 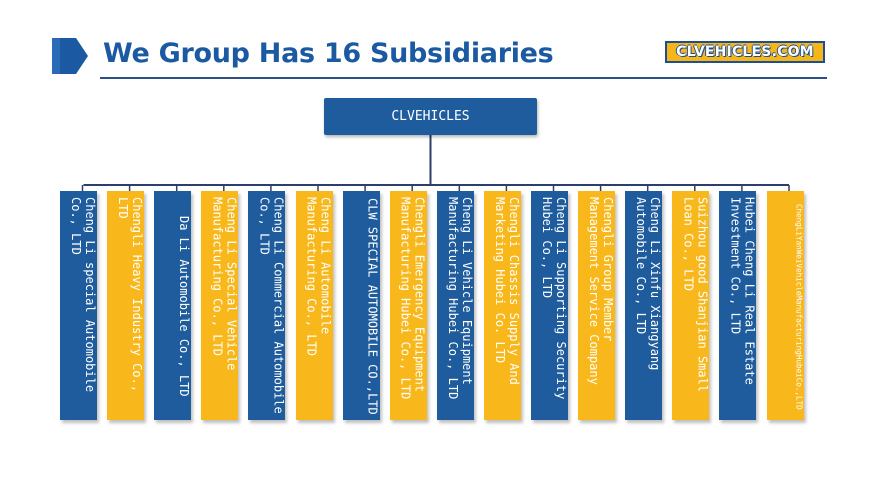 I want to click on subsidiary-card: Cheng Li Commercial Automobile Co., LTD, so click(x=267, y=305).